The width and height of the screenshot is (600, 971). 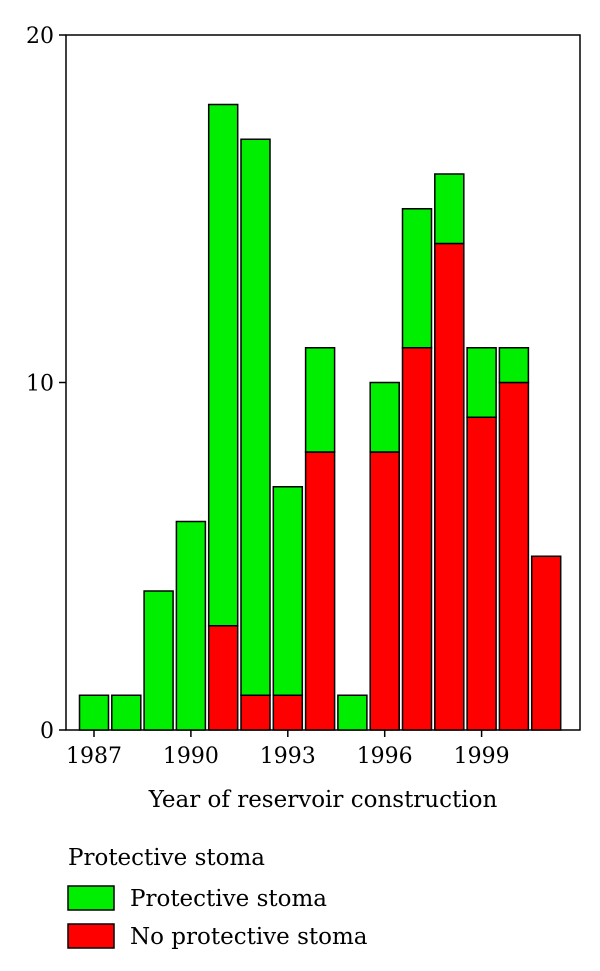 I want to click on bar-segment-no-protective-stoma-1999, so click(x=481, y=573).